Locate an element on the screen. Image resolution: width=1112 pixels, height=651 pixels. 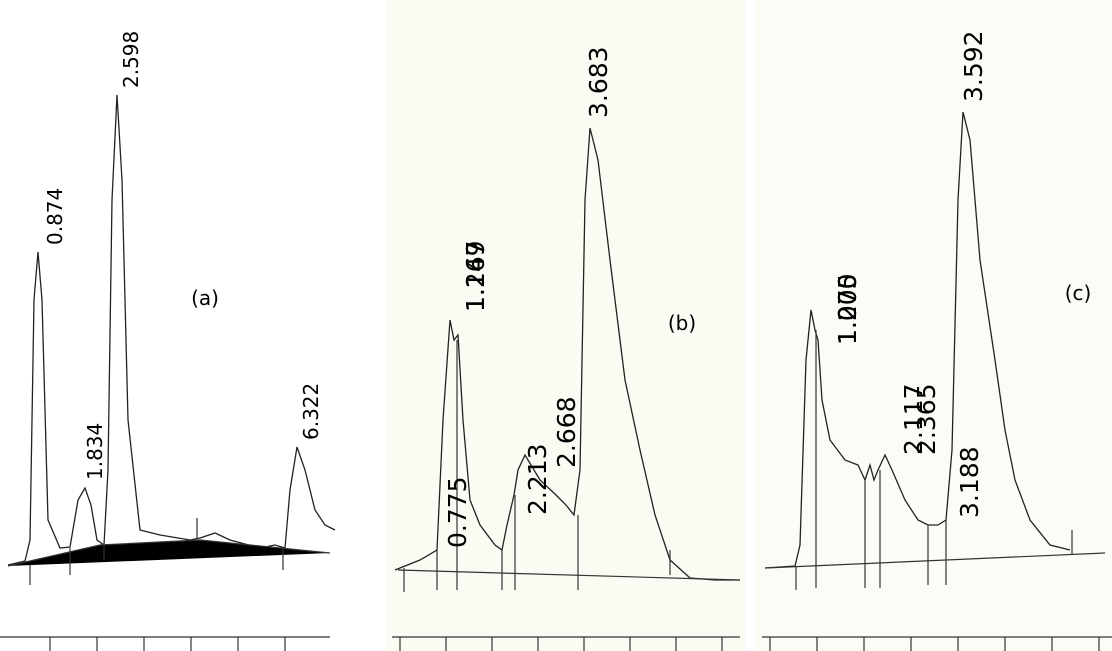
panel-label: (a) is located at coordinates (205, 298).